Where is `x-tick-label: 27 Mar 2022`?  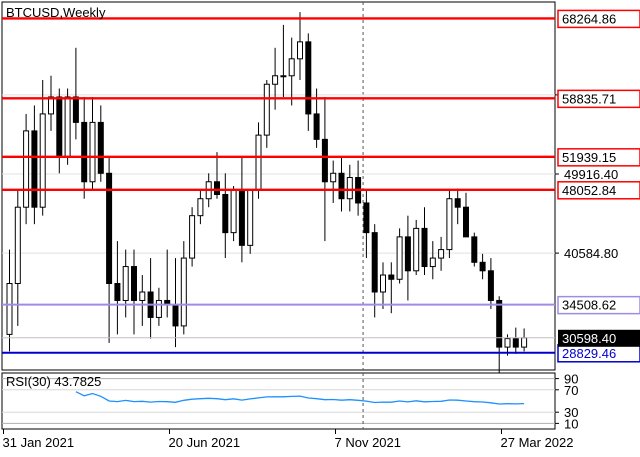
x-tick-label: 27 Mar 2022 is located at coordinates (537, 442).